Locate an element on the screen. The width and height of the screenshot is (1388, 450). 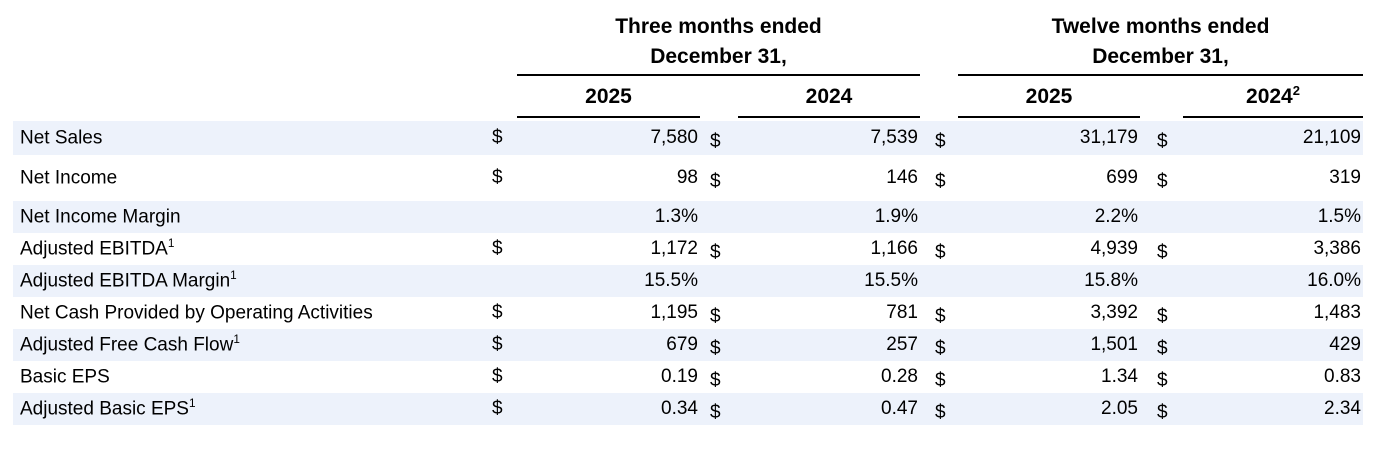
value-cell: 1.9% is located at coordinates (829, 217).